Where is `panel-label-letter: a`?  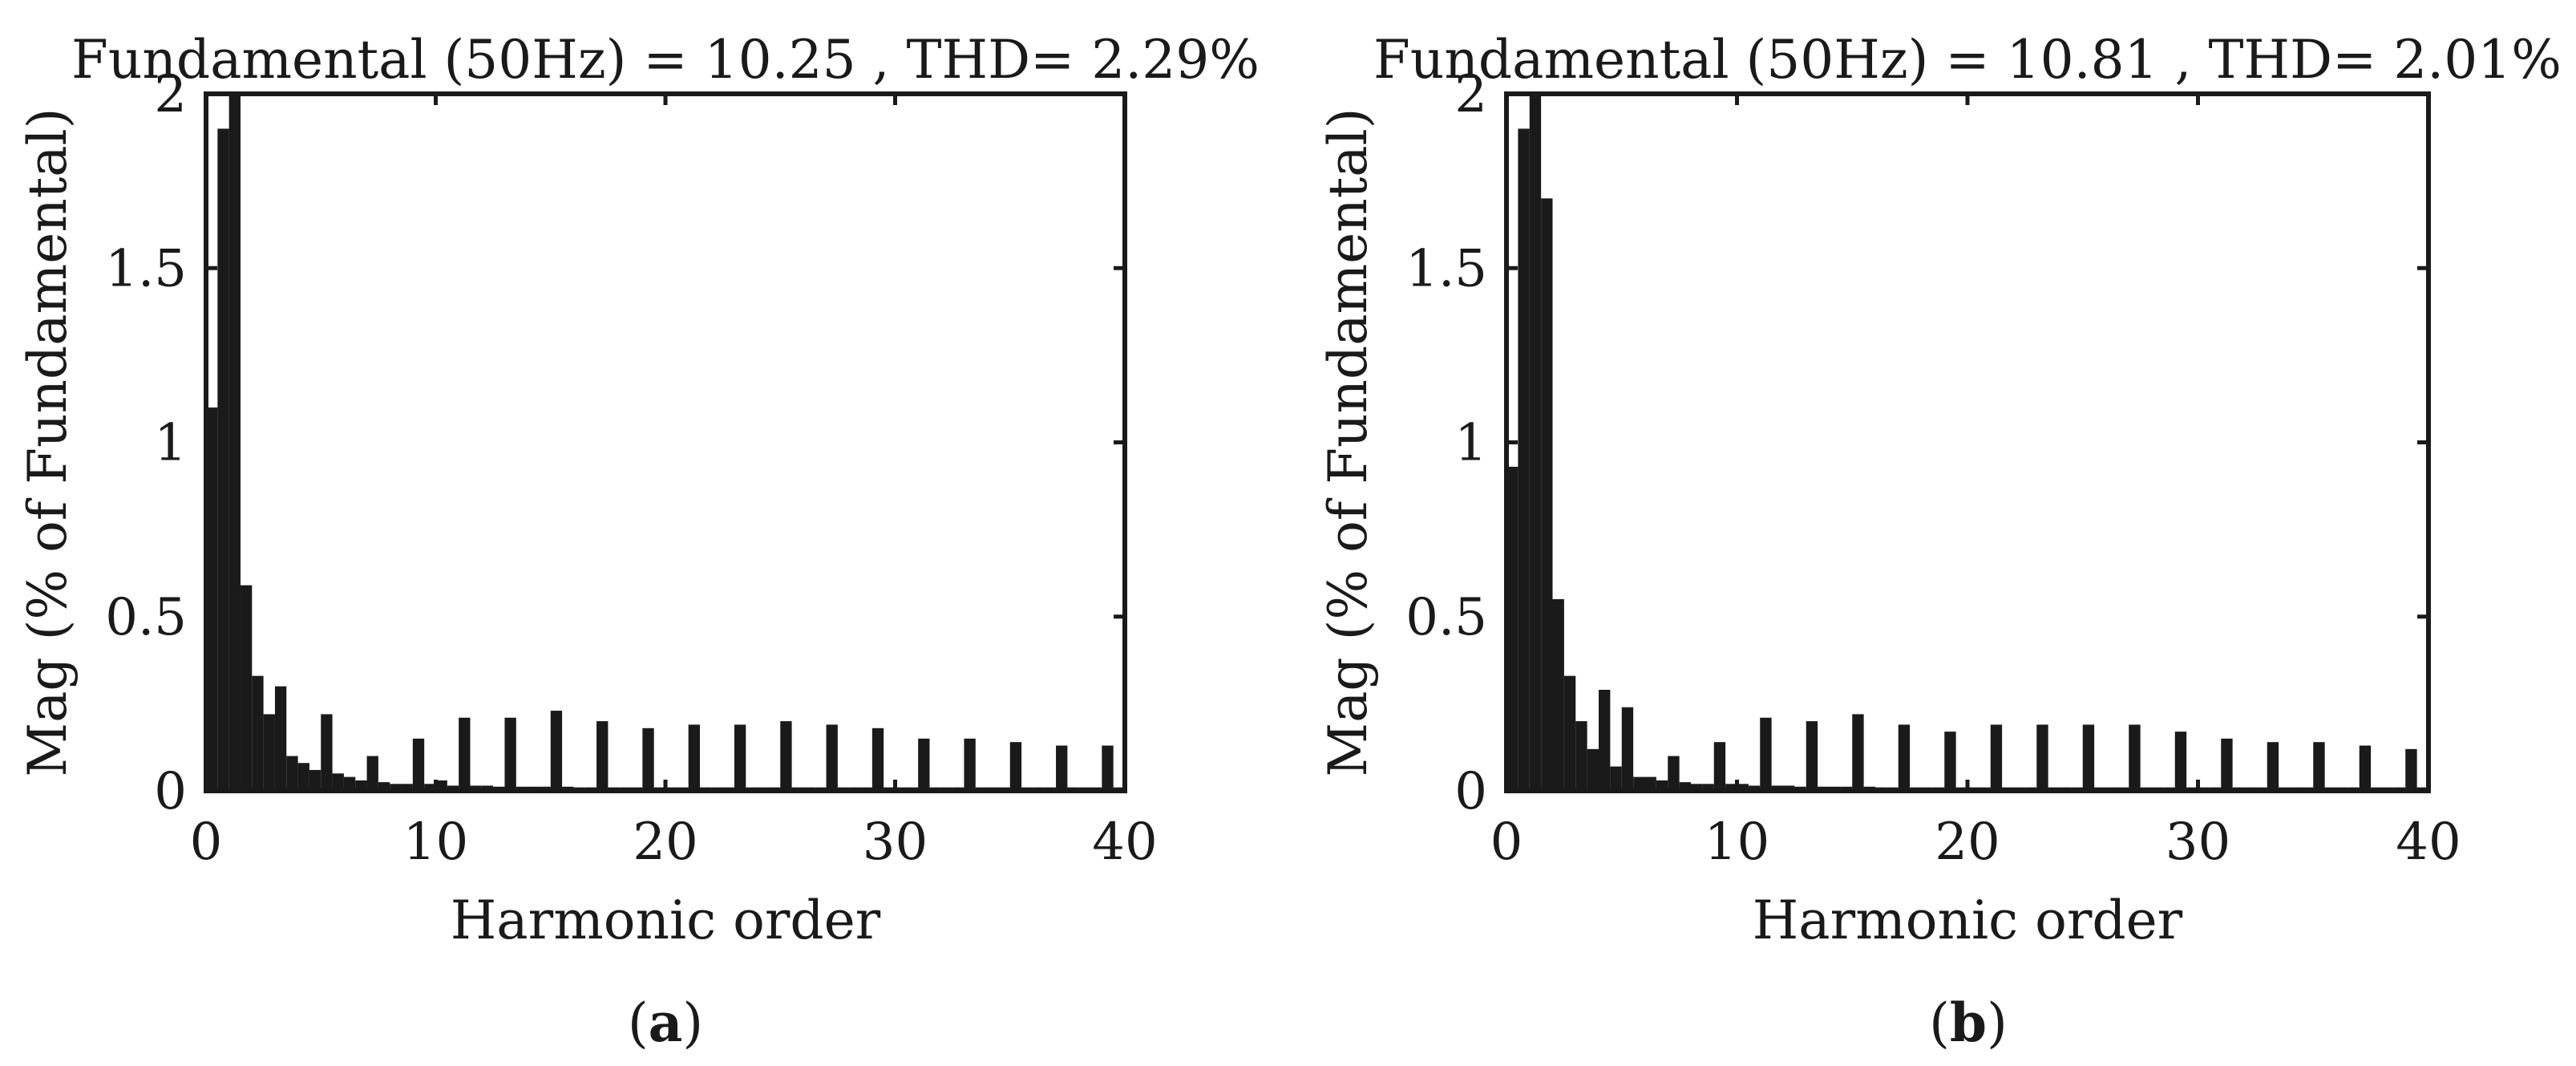
panel-label-letter: a is located at coordinates (666, 1022).